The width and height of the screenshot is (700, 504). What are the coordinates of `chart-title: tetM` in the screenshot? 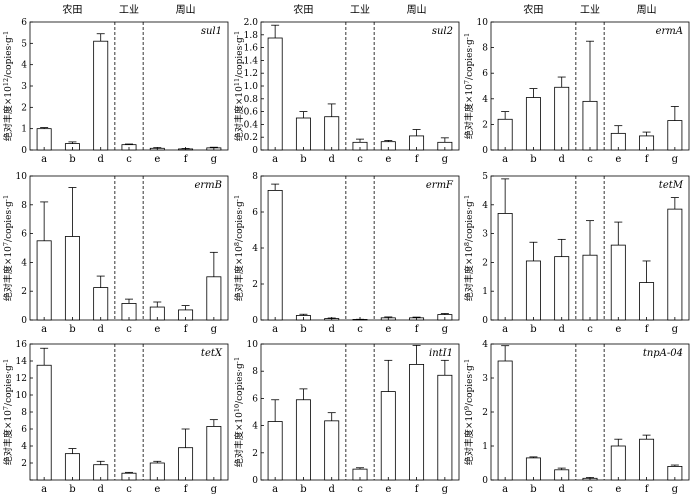 It's located at (671, 185).